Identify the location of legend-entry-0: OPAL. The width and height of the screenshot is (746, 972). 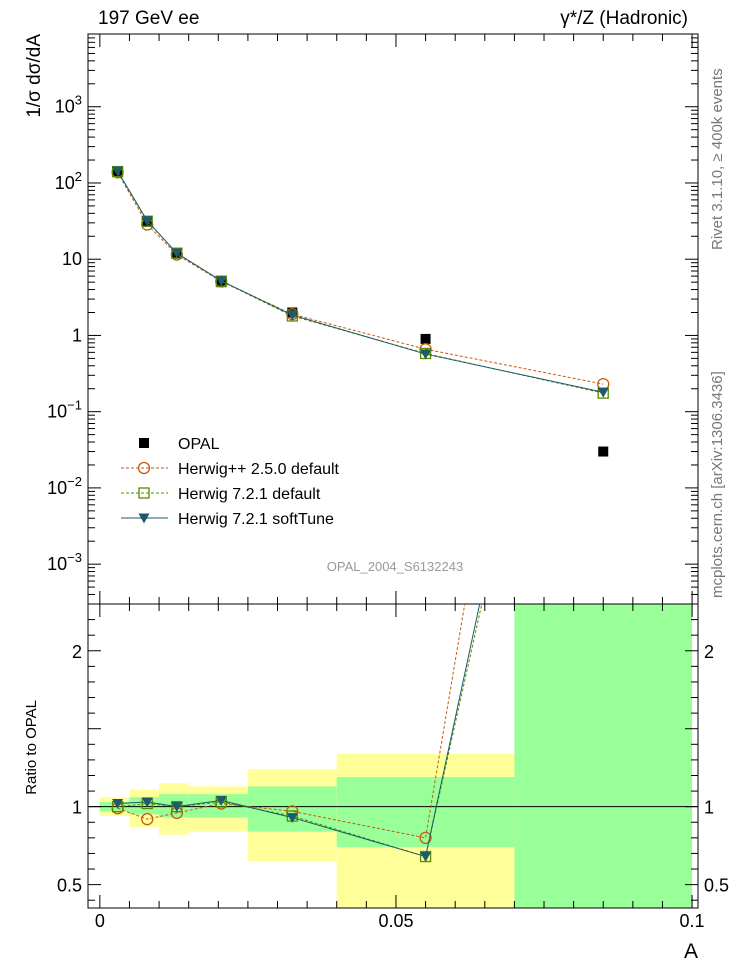
(179, 444).